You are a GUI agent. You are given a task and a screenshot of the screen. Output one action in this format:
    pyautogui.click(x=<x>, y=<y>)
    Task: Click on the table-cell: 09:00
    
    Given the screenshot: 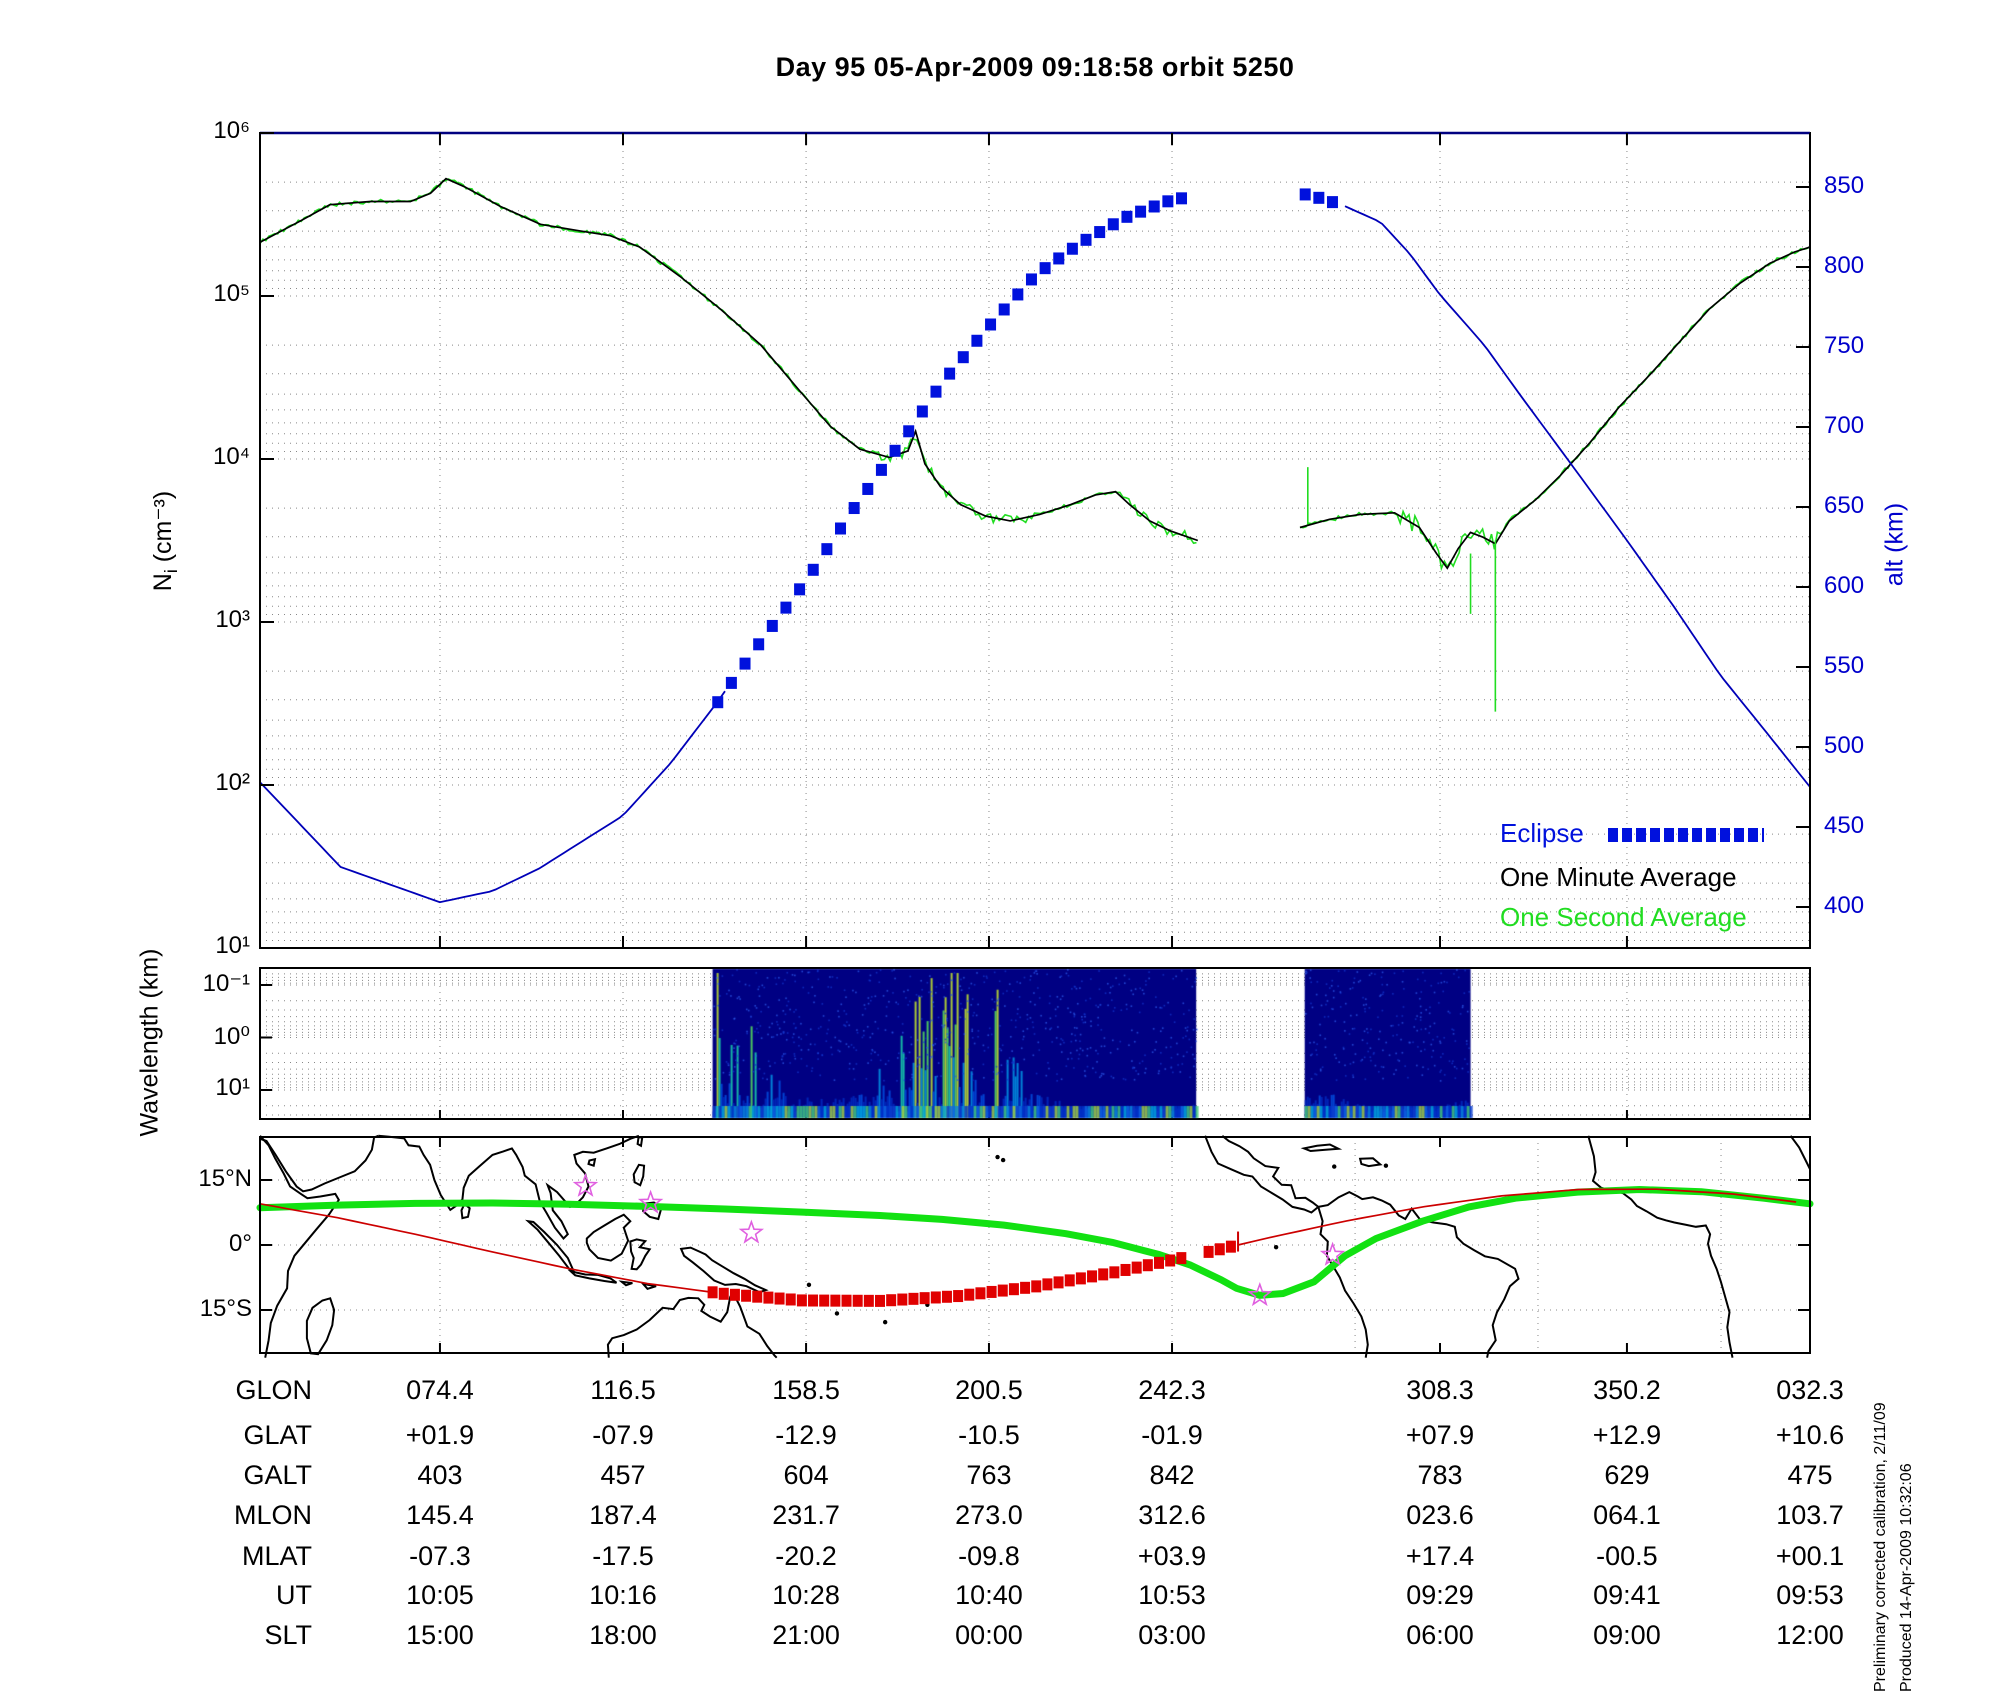 What is the action you would take?
    pyautogui.click(x=1627, y=1635)
    